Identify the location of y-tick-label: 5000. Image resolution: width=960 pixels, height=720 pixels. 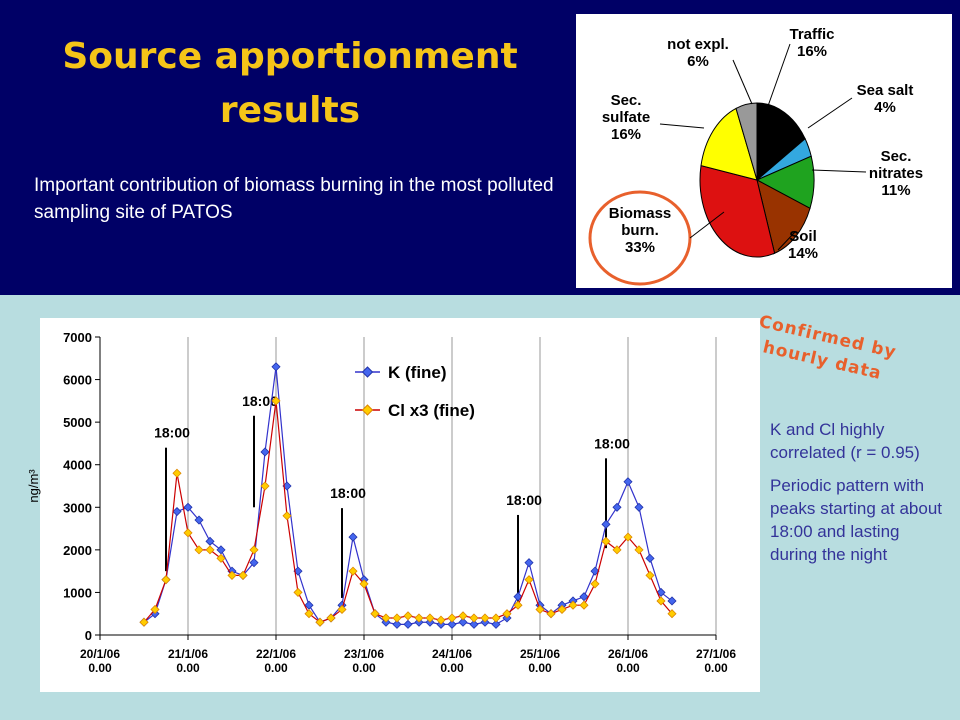
(77, 422).